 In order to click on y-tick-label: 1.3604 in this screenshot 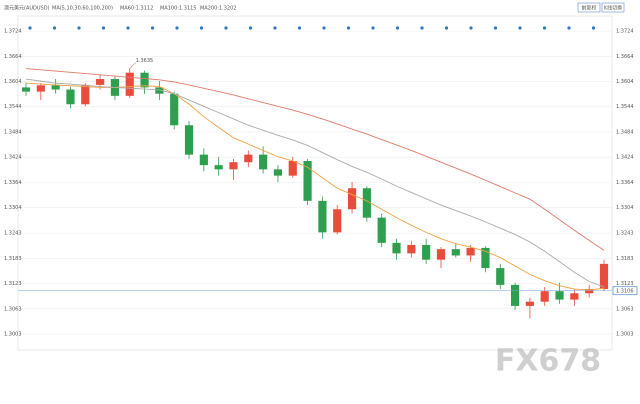, I will do `click(625, 82)`.